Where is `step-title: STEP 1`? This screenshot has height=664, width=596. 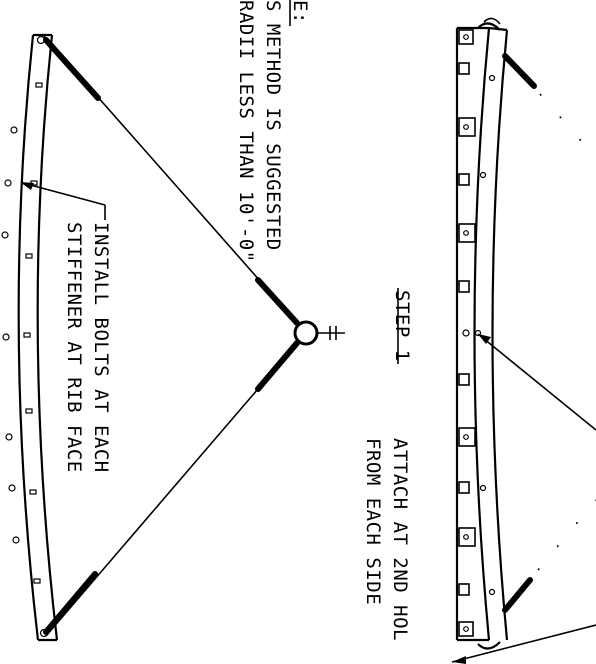
step-title: STEP 1 is located at coordinates (402, 326).